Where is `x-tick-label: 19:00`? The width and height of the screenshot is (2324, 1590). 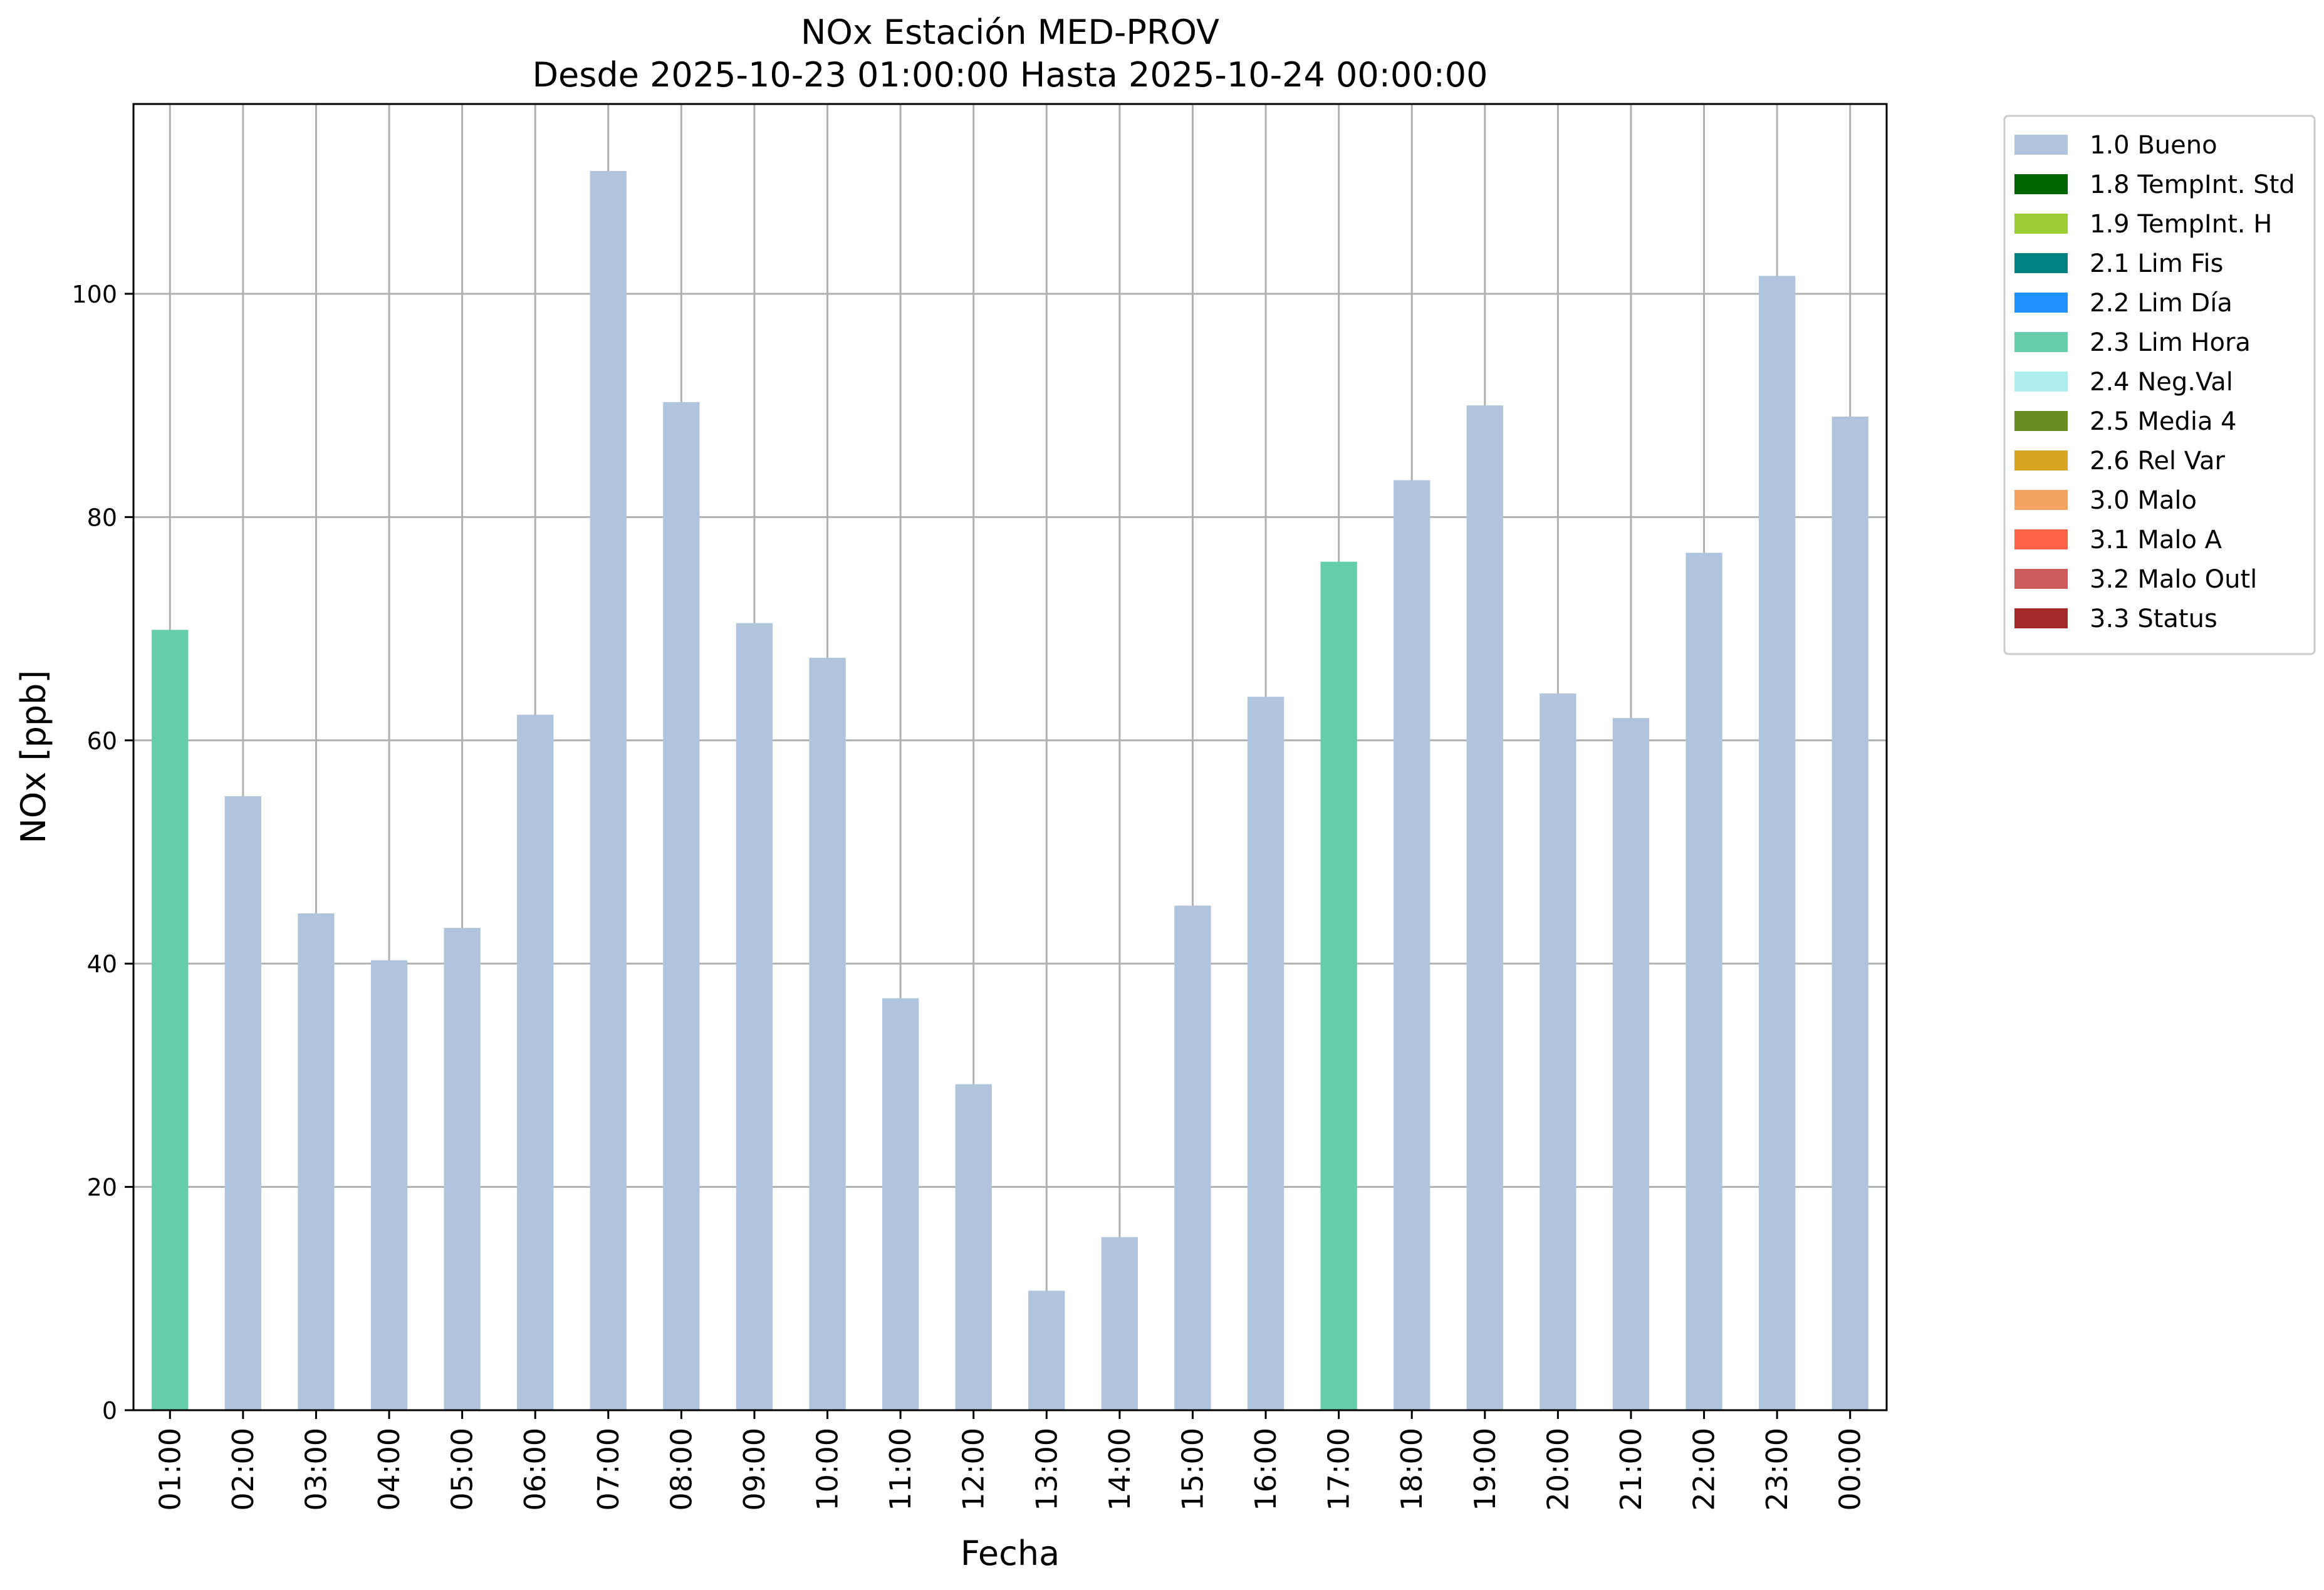
x-tick-label: 19:00 is located at coordinates (1485, 1470).